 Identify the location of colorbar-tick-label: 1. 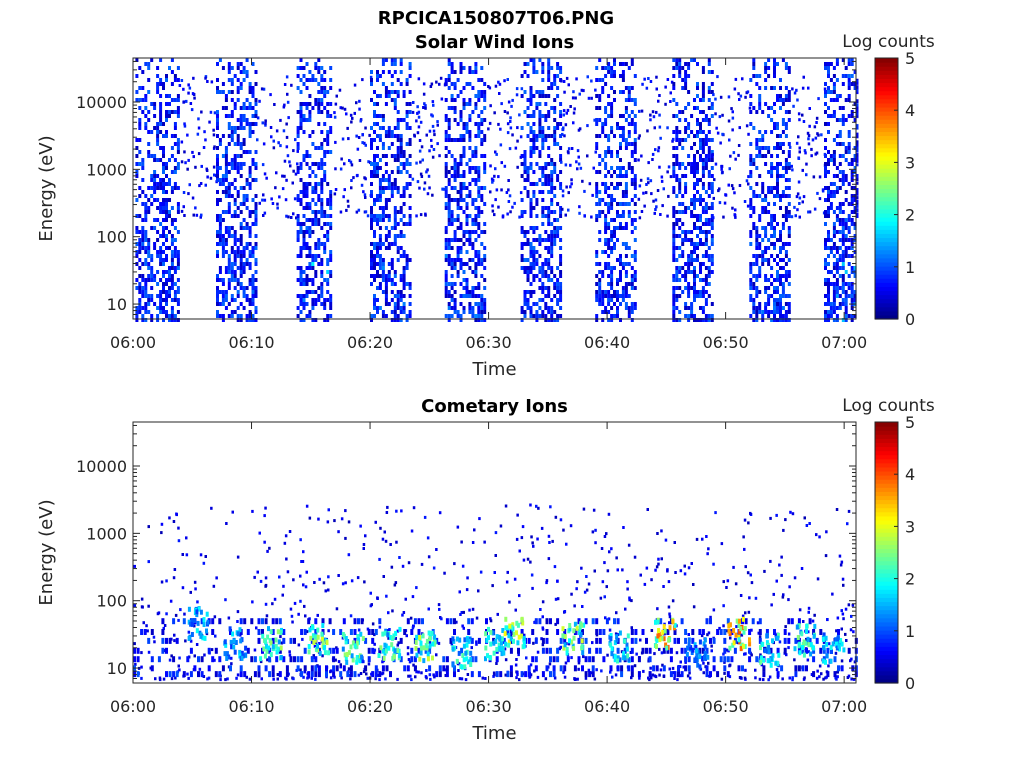
(910, 267).